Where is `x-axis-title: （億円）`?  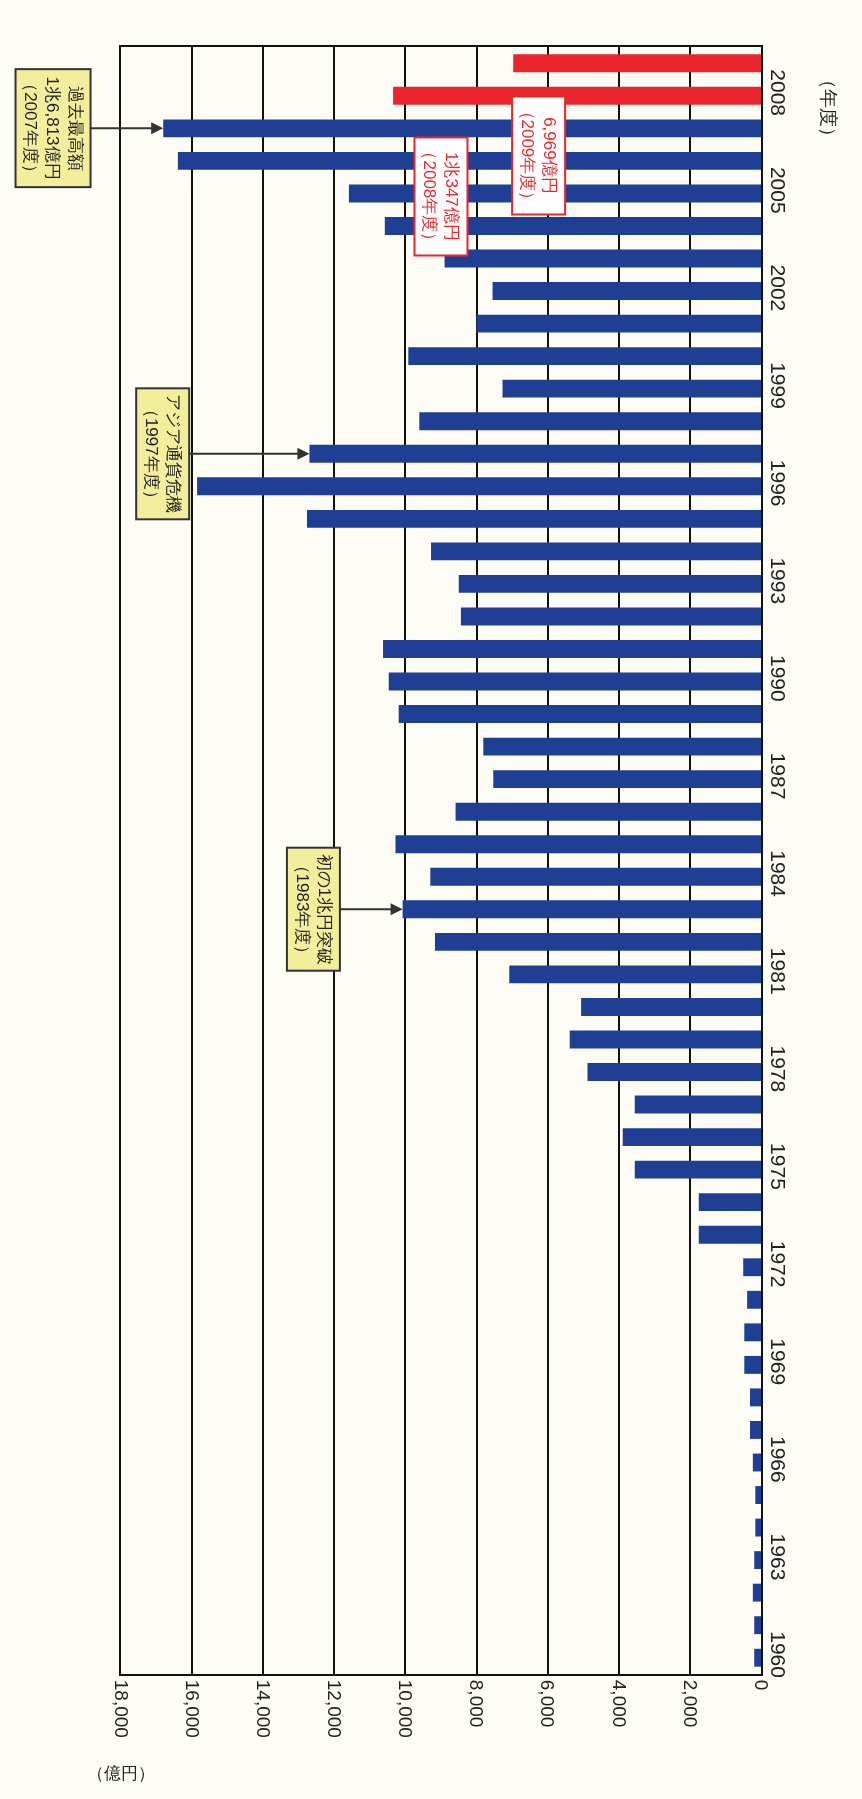 x-axis-title: （億円） is located at coordinates (121, 1773).